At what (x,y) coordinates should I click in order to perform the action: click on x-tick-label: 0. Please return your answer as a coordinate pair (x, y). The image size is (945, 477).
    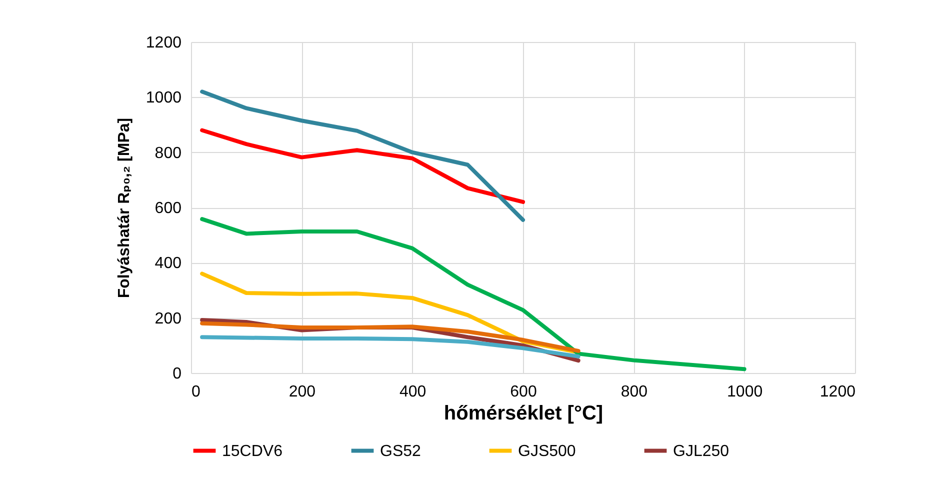
    Looking at the image, I should click on (196, 392).